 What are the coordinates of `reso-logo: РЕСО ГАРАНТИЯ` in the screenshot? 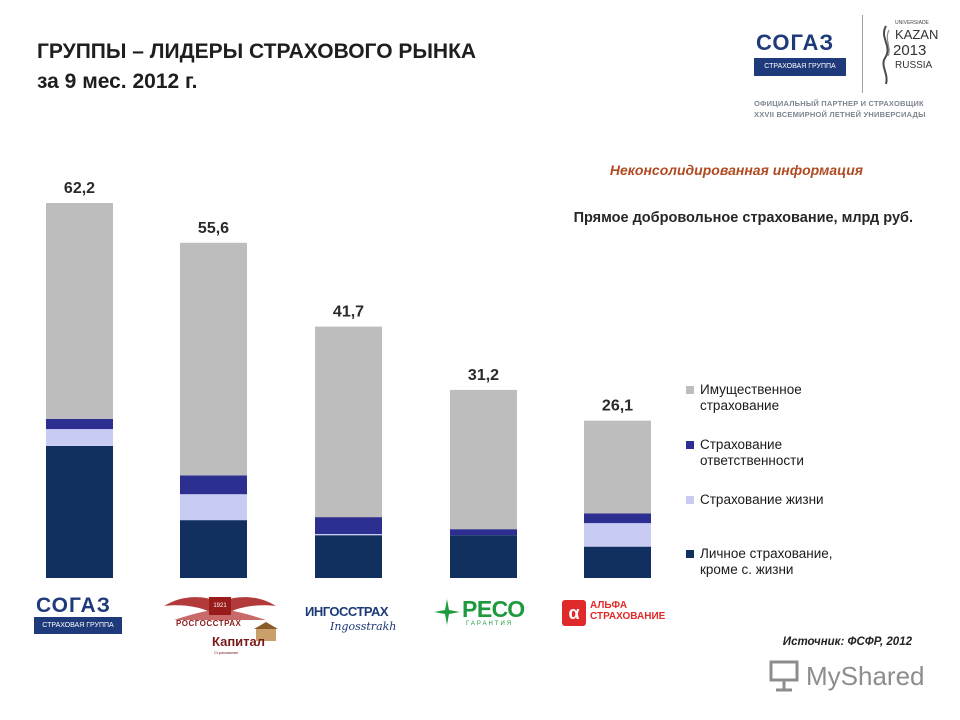 It's located at (482, 615).